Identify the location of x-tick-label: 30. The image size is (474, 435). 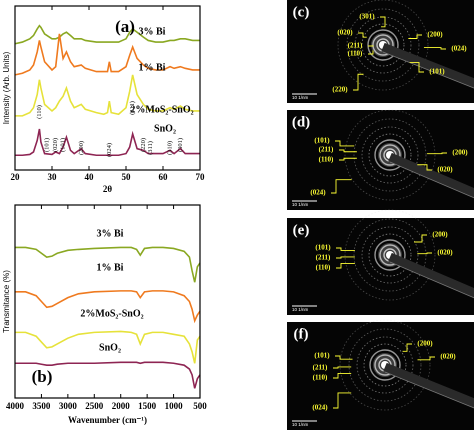
(53, 177).